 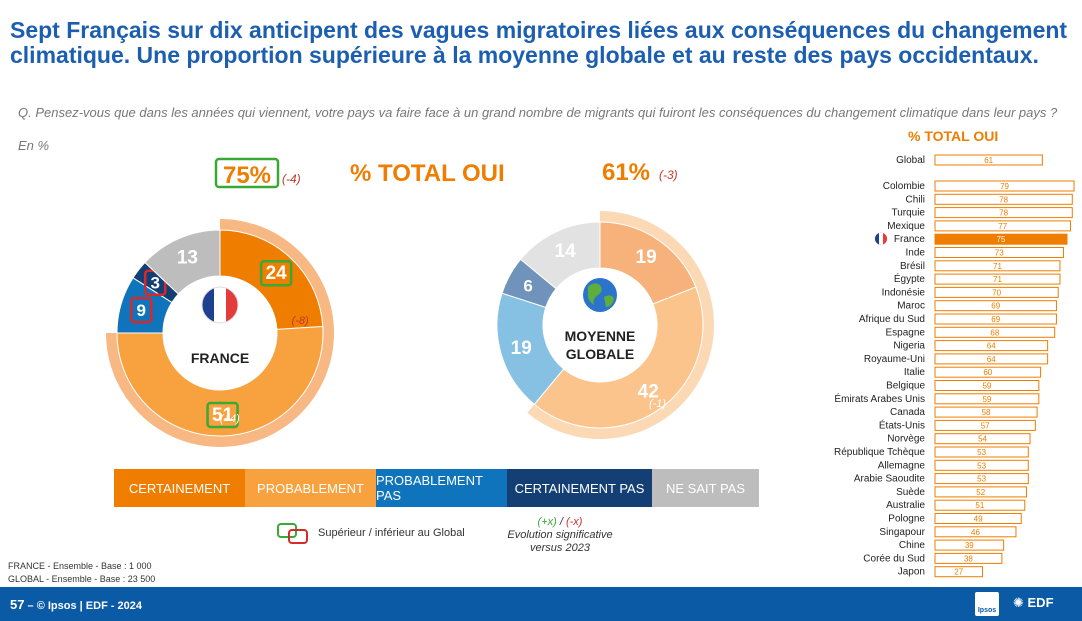 I want to click on unit-label: En %, so click(x=34, y=145).